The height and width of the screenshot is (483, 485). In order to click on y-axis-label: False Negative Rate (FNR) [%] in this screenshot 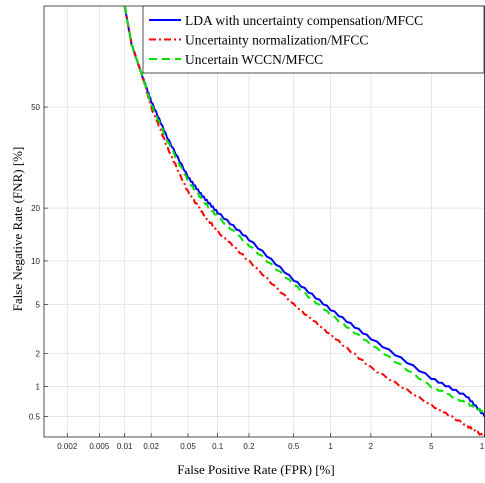, I will do `click(17, 229)`.